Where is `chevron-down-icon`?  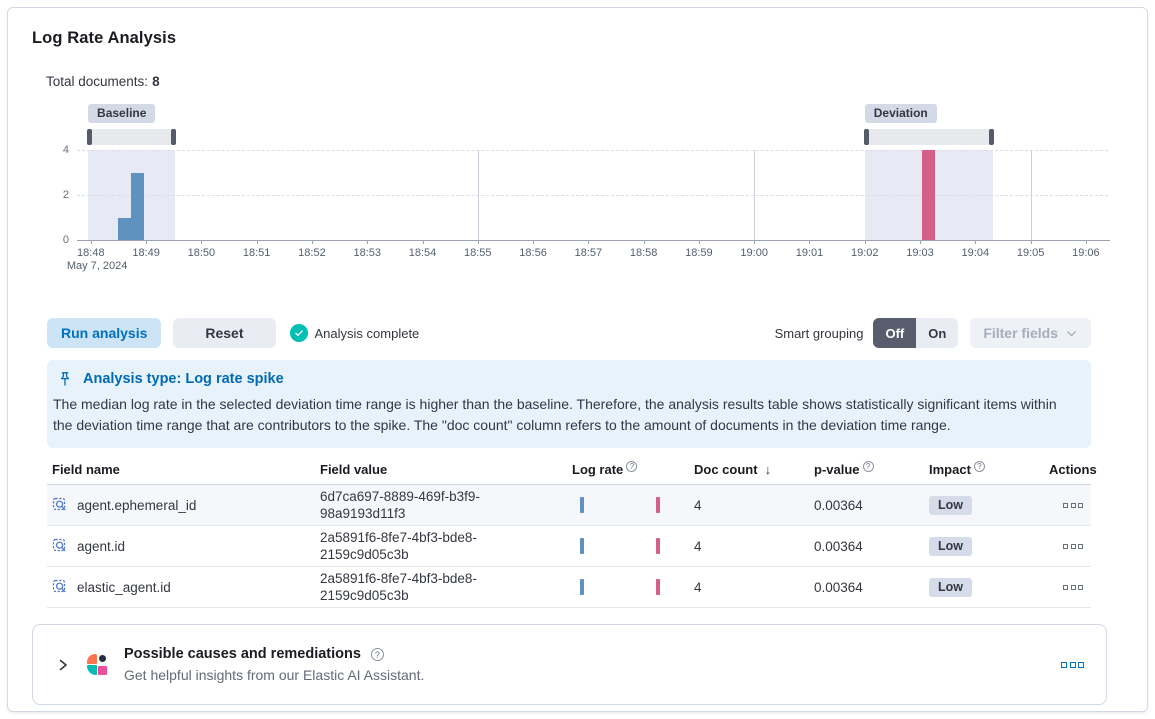
chevron-down-icon is located at coordinates (1071, 333).